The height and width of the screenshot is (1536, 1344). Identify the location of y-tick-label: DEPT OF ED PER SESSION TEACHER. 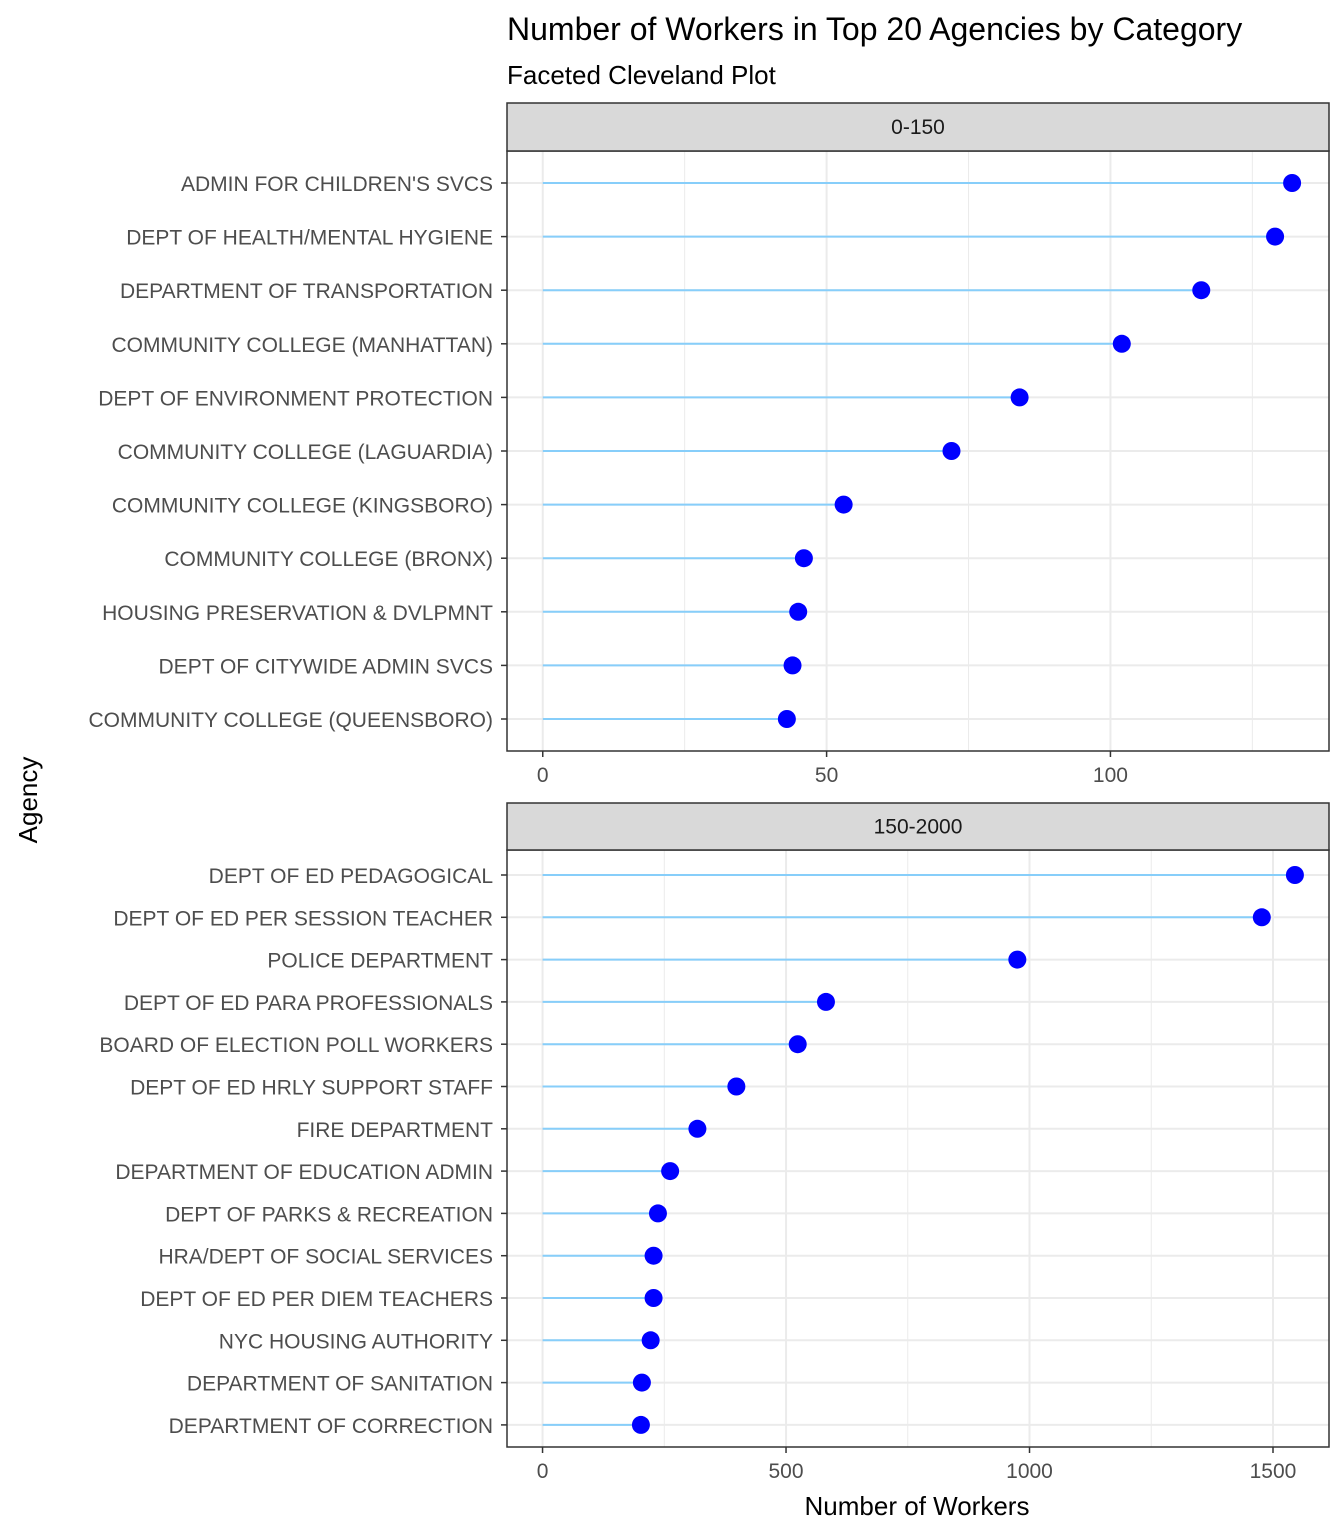
(303, 918).